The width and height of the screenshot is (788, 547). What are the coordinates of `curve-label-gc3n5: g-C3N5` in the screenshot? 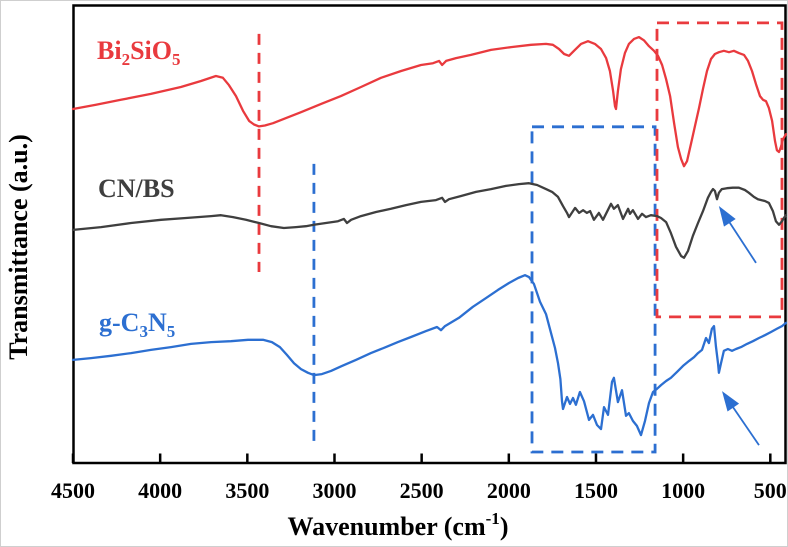 It's located at (137, 324).